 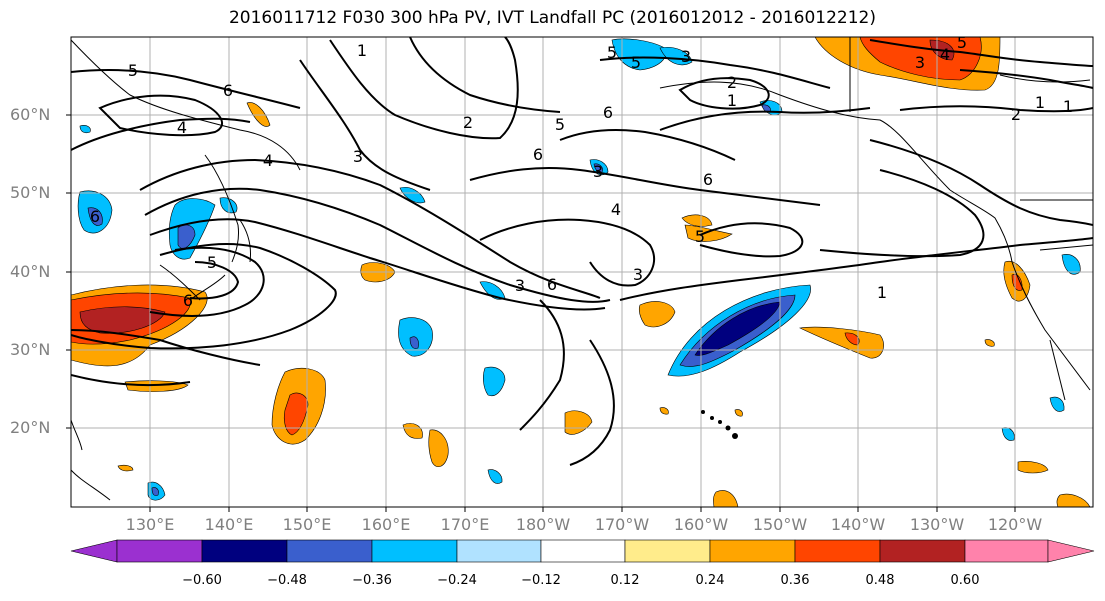 What do you see at coordinates (465, 524) in the screenshot?
I see `lon-label: 170°E` at bounding box center [465, 524].